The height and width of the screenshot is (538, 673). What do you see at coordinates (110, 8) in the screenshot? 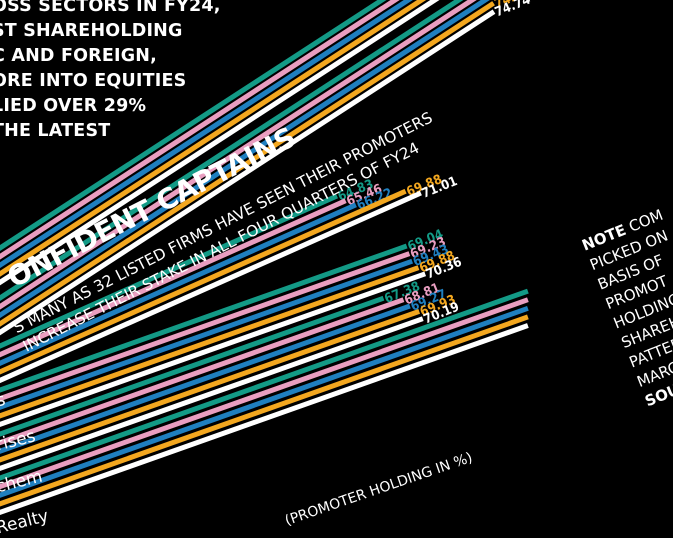
I see `intro-line-1: OSS SECTORS IN FY24,` at bounding box center [110, 8].